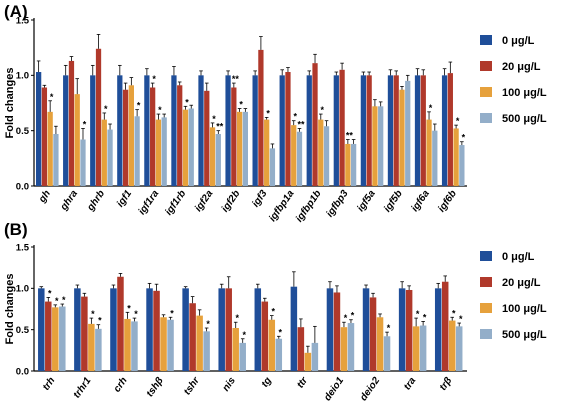 Image resolution: width=565 pixels, height=411 pixels. What do you see at coordinates (446, 383) in the screenshot?
I see `category-label: trβ` at bounding box center [446, 383].